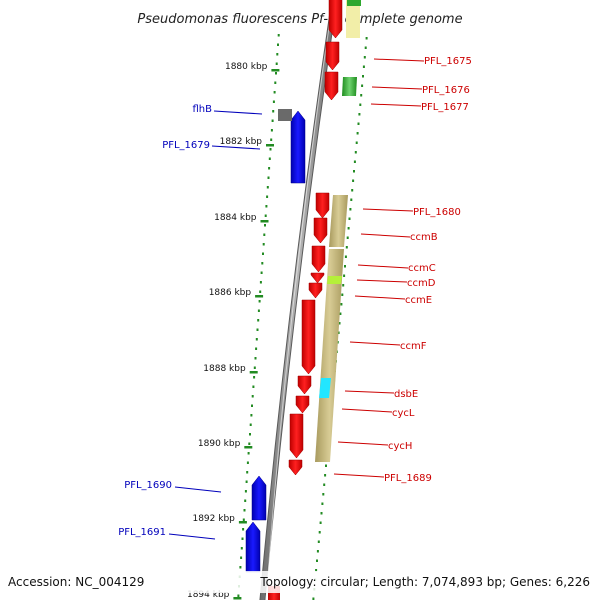  What do you see at coordinates (406, 394) in the screenshot?
I see `gene-label-dsbe: dsbE` at bounding box center [406, 394].